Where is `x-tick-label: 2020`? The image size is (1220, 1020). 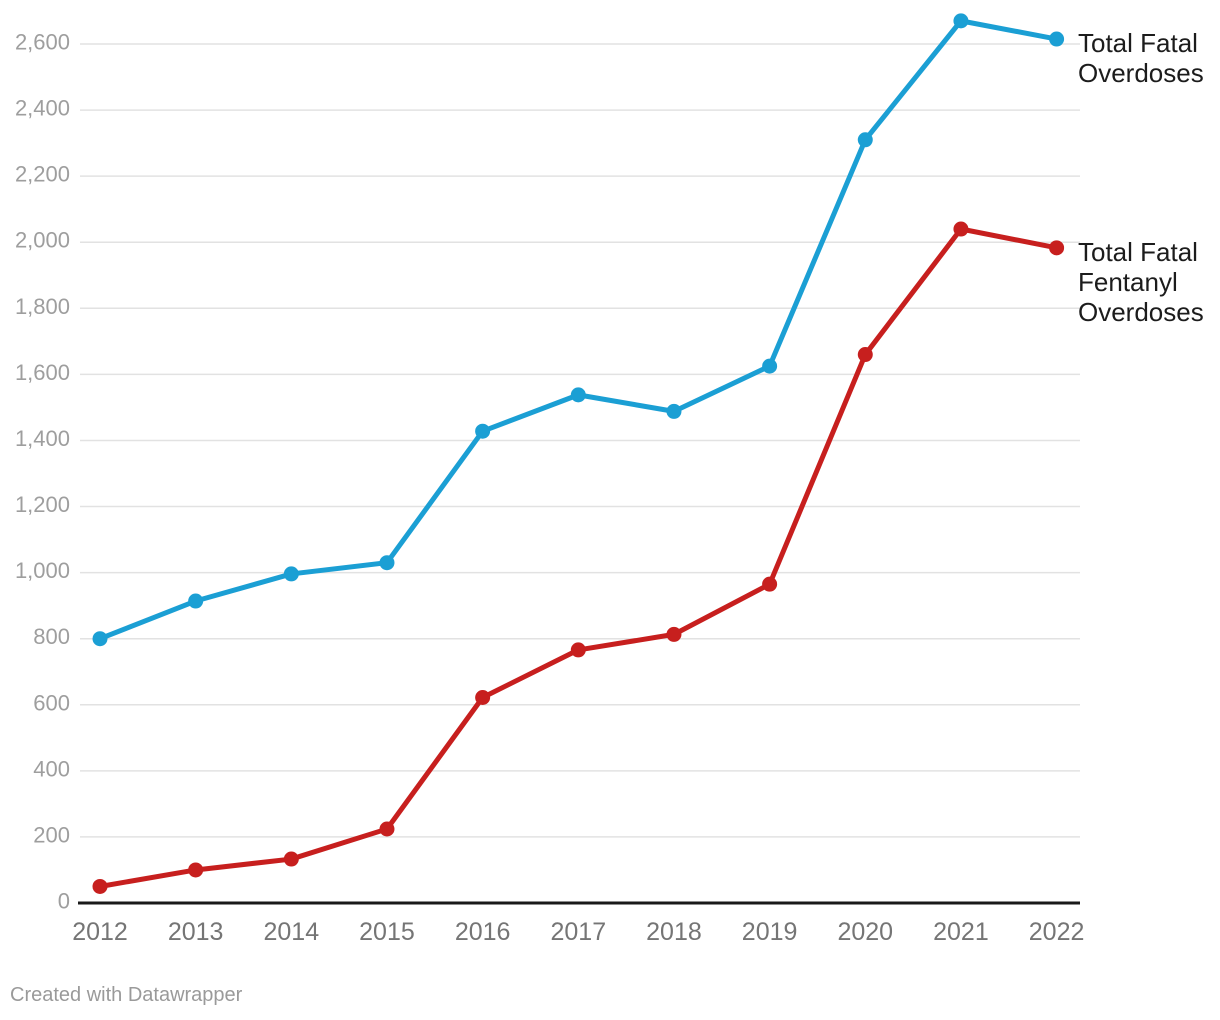
x-tick-label: 2020 is located at coordinates (865, 932).